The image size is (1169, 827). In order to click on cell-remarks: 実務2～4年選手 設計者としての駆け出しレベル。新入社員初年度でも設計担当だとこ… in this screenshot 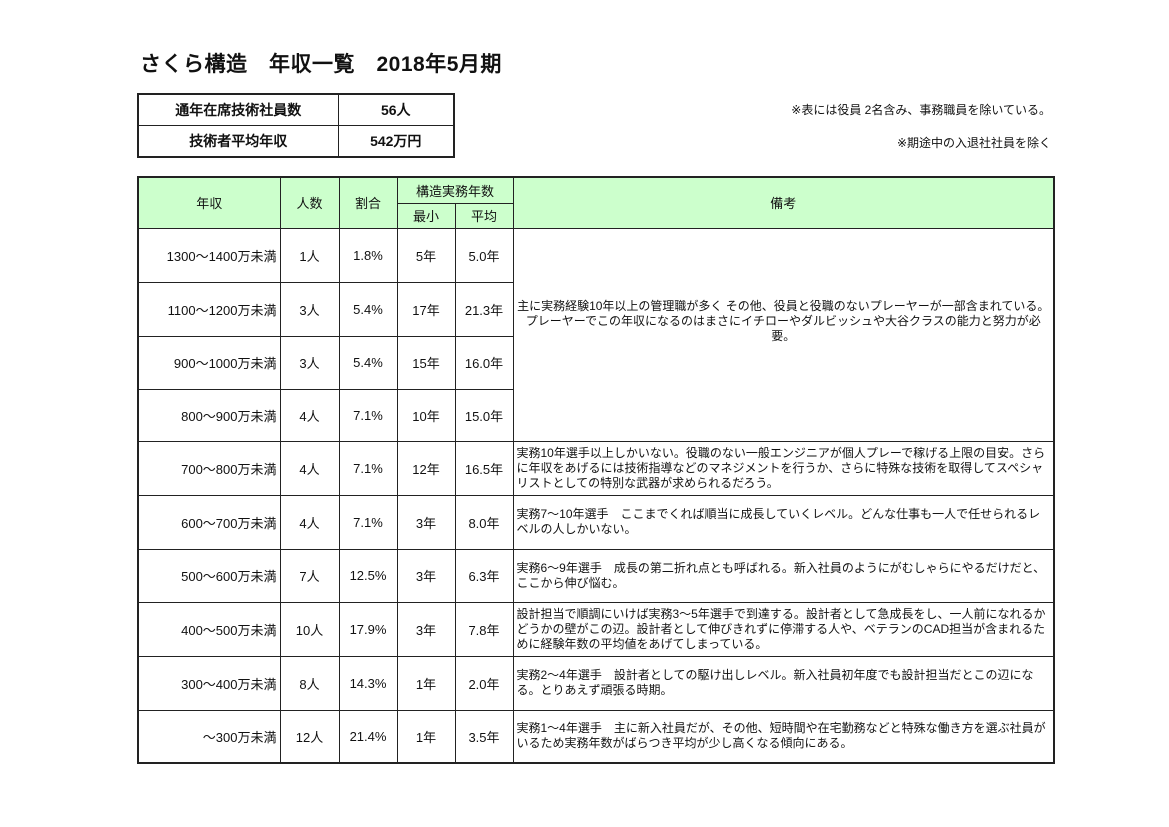, I will do `click(783, 683)`.